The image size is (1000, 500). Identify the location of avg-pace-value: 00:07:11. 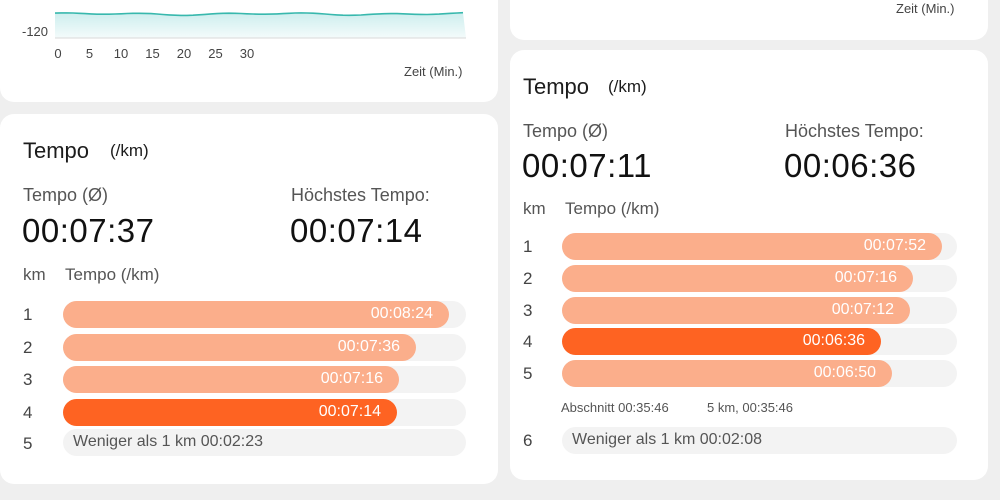
(587, 165).